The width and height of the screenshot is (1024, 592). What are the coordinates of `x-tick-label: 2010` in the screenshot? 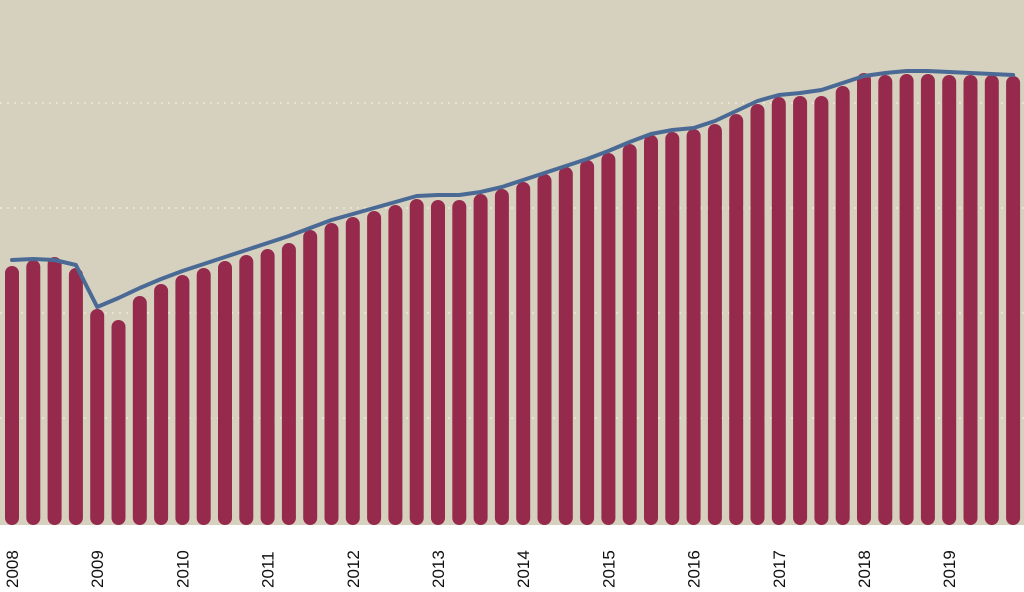 It's located at (182, 569).